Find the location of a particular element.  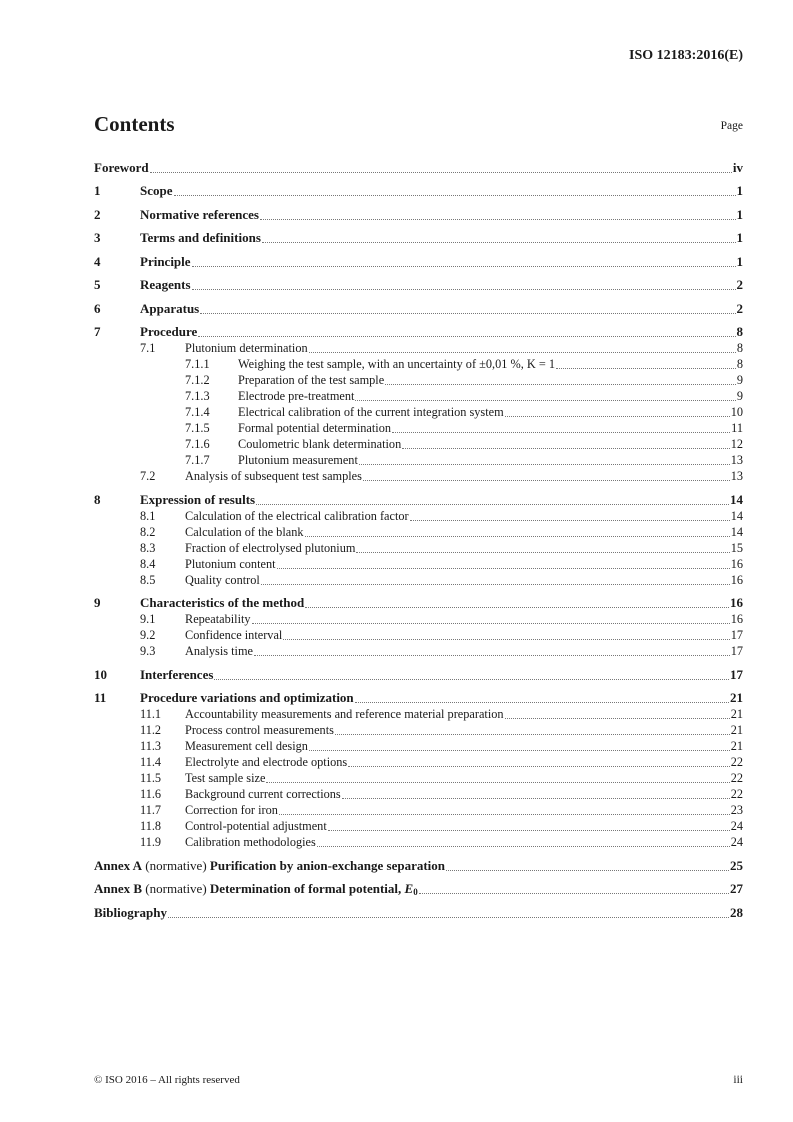

annex-type: (normative) is located at coordinates (176, 865).